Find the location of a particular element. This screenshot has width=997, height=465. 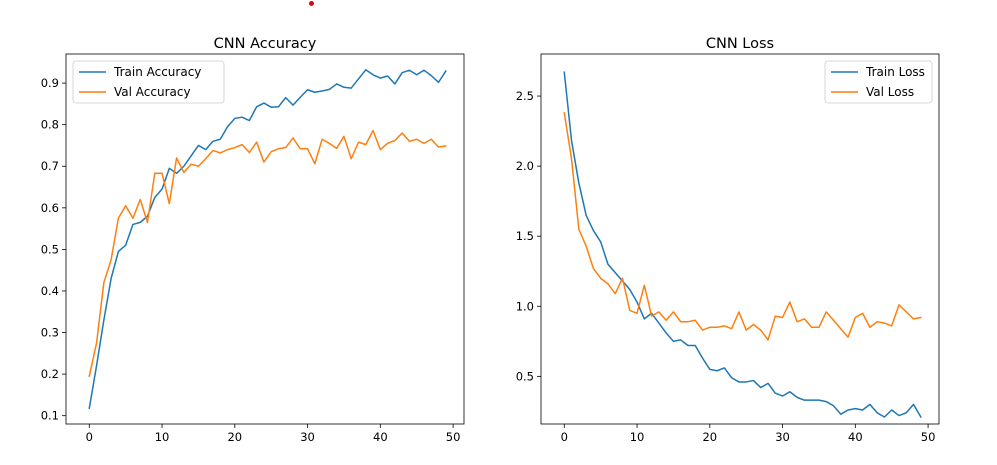

y-tick-label: 0.9 is located at coordinates (50, 83).